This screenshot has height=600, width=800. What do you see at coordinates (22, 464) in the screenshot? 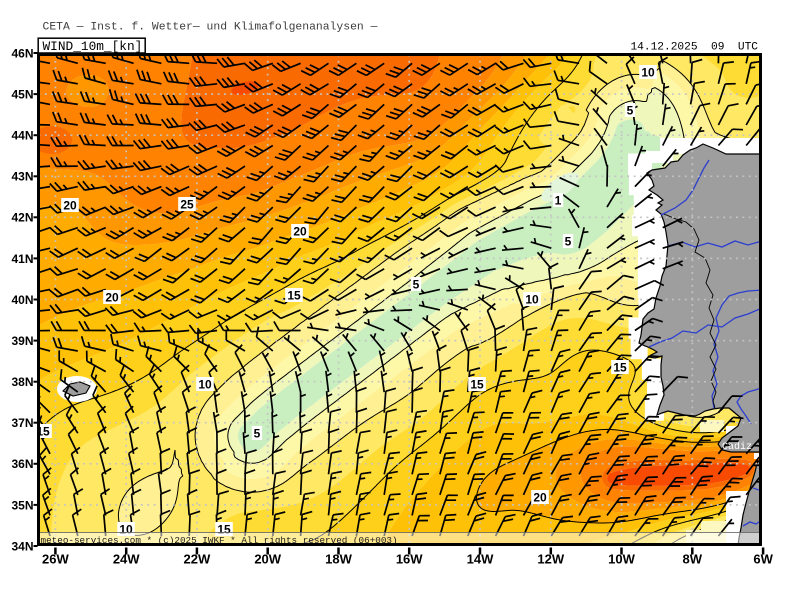
I see `svg-text: 36N` at bounding box center [22, 464].